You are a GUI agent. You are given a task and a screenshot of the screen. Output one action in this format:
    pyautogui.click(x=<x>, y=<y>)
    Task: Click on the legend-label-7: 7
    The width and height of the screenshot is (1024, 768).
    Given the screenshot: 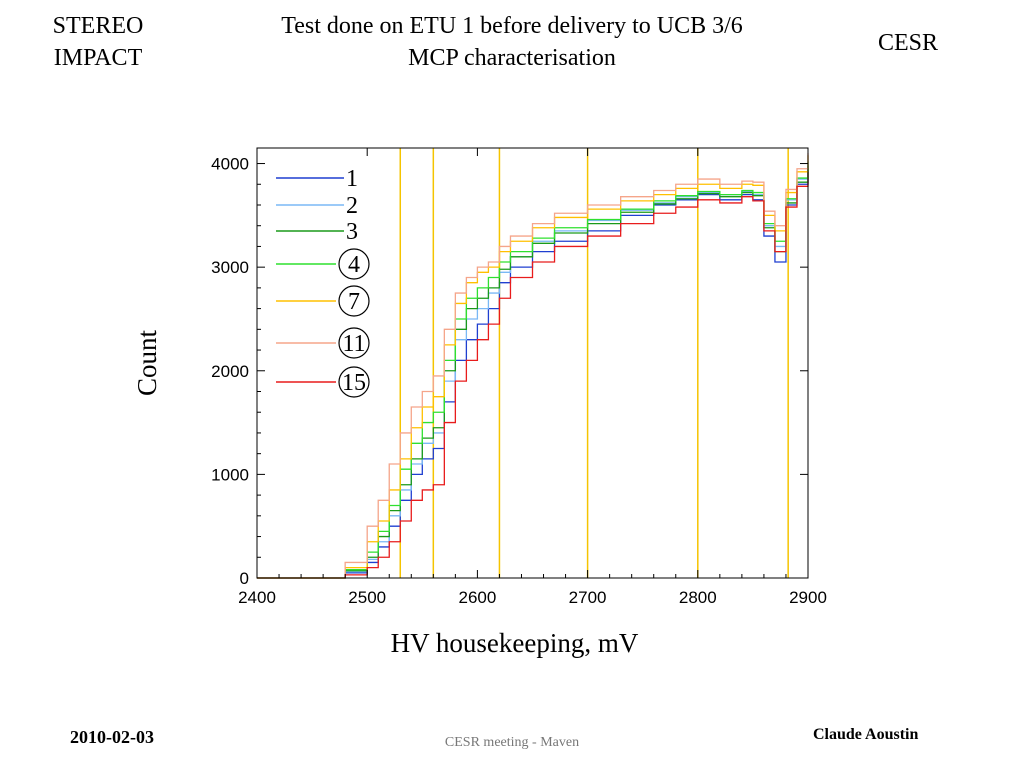 What is the action you would take?
    pyautogui.click(x=354, y=302)
    